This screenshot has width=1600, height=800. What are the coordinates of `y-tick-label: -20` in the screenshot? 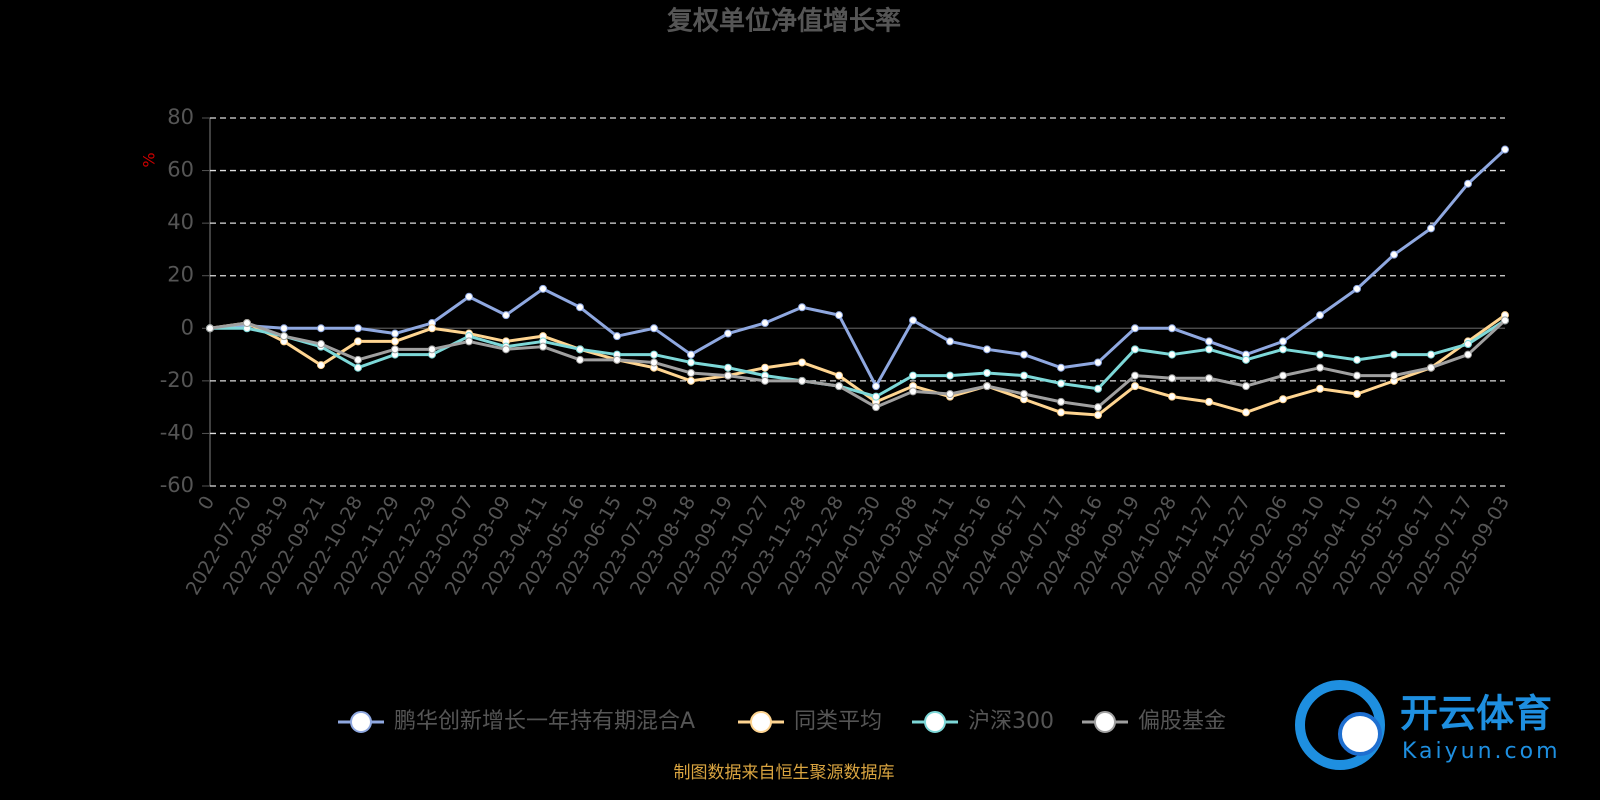 It's located at (177, 380).